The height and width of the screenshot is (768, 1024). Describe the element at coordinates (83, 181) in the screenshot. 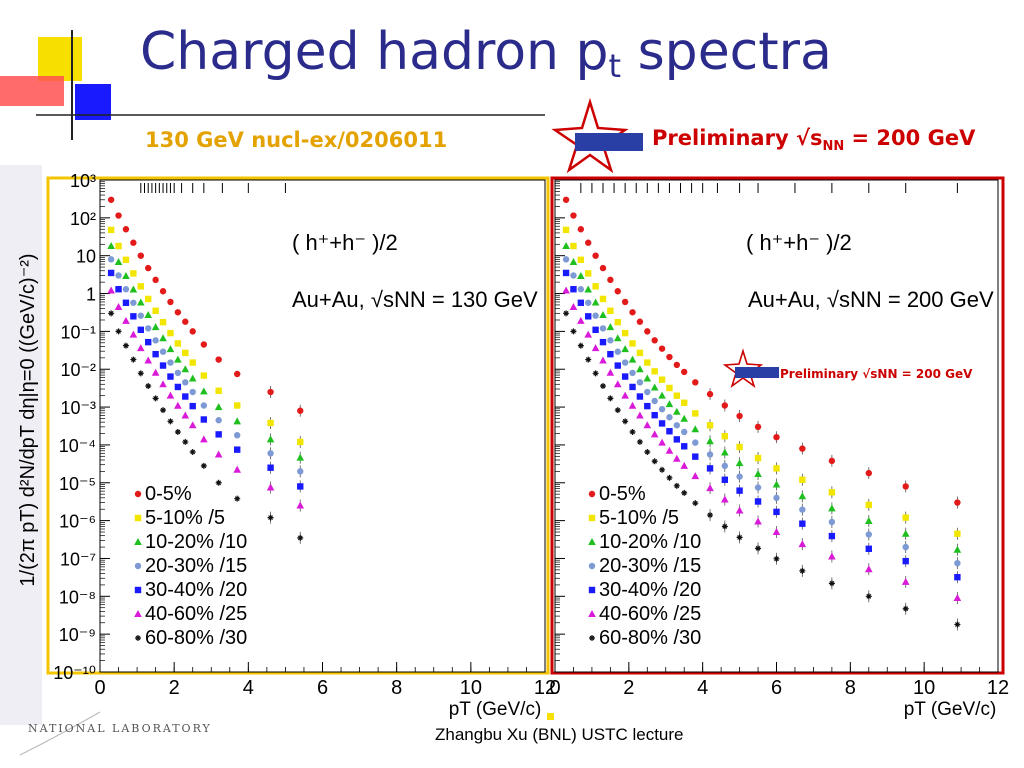

I see `y-tick-label: 10³` at that location.